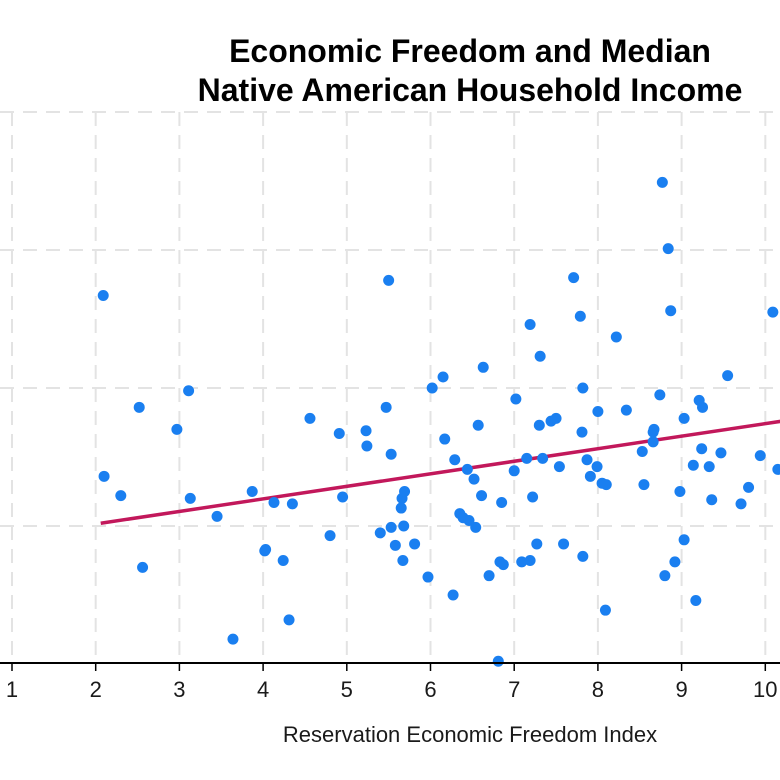  I want to click on x-tick-label: 1, so click(12, 689).